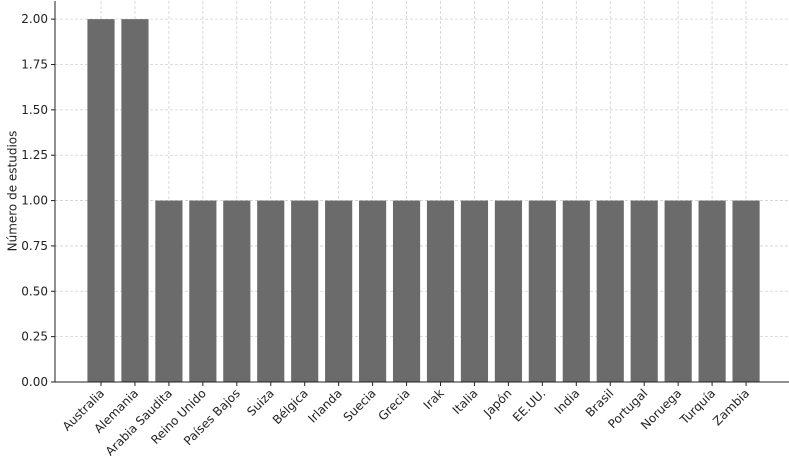 Image resolution: width=789 pixels, height=465 pixels. Describe the element at coordinates (34, 65) in the screenshot. I see `y-tick-label: 1.75` at that location.